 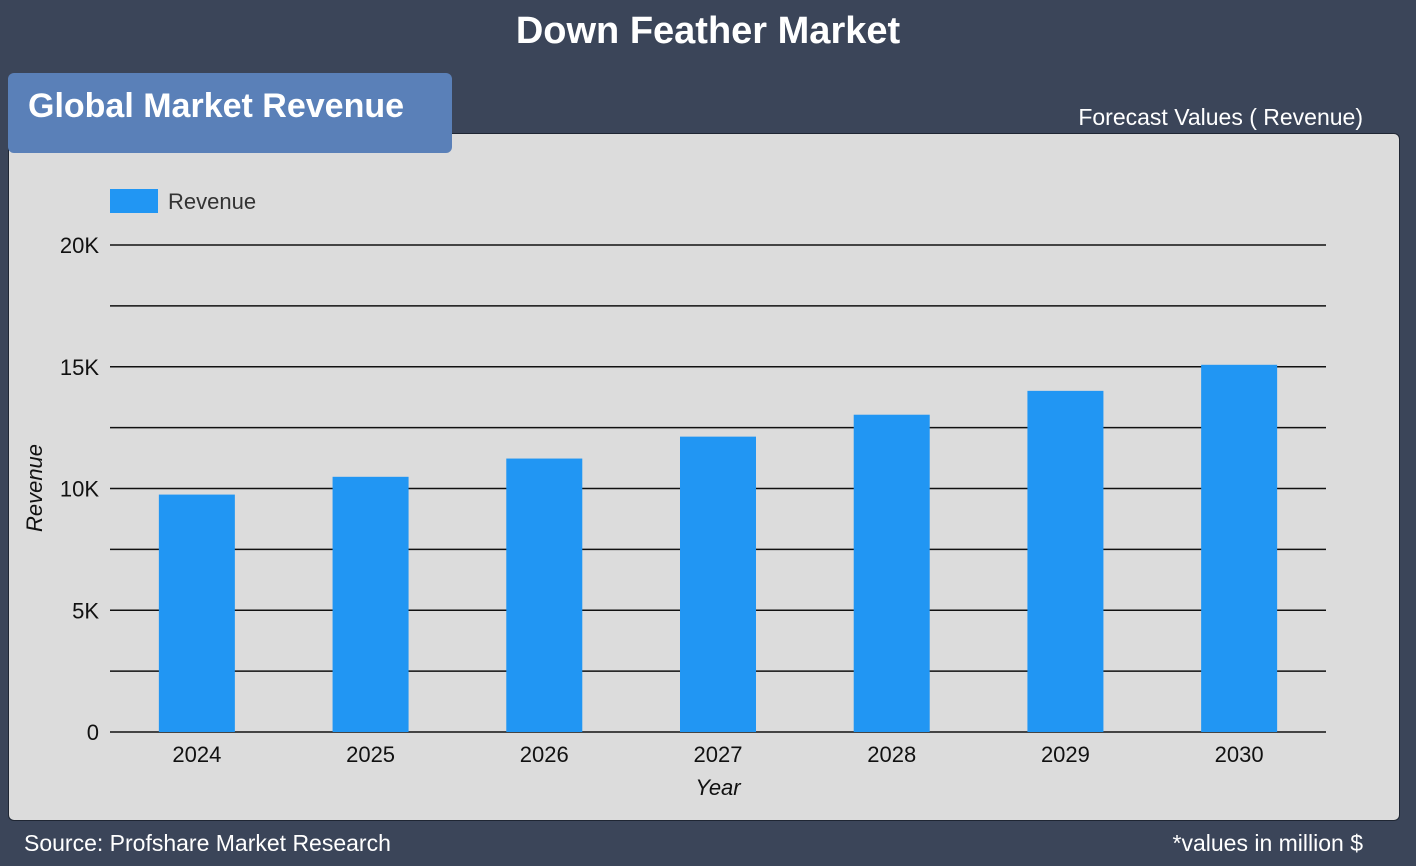 I want to click on source-note: Source: Profshare Market Research, so click(x=207, y=843).